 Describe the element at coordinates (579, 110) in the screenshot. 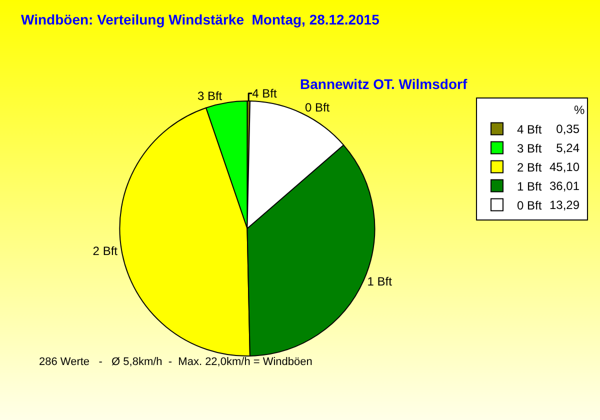

I see `legend-title: %` at that location.